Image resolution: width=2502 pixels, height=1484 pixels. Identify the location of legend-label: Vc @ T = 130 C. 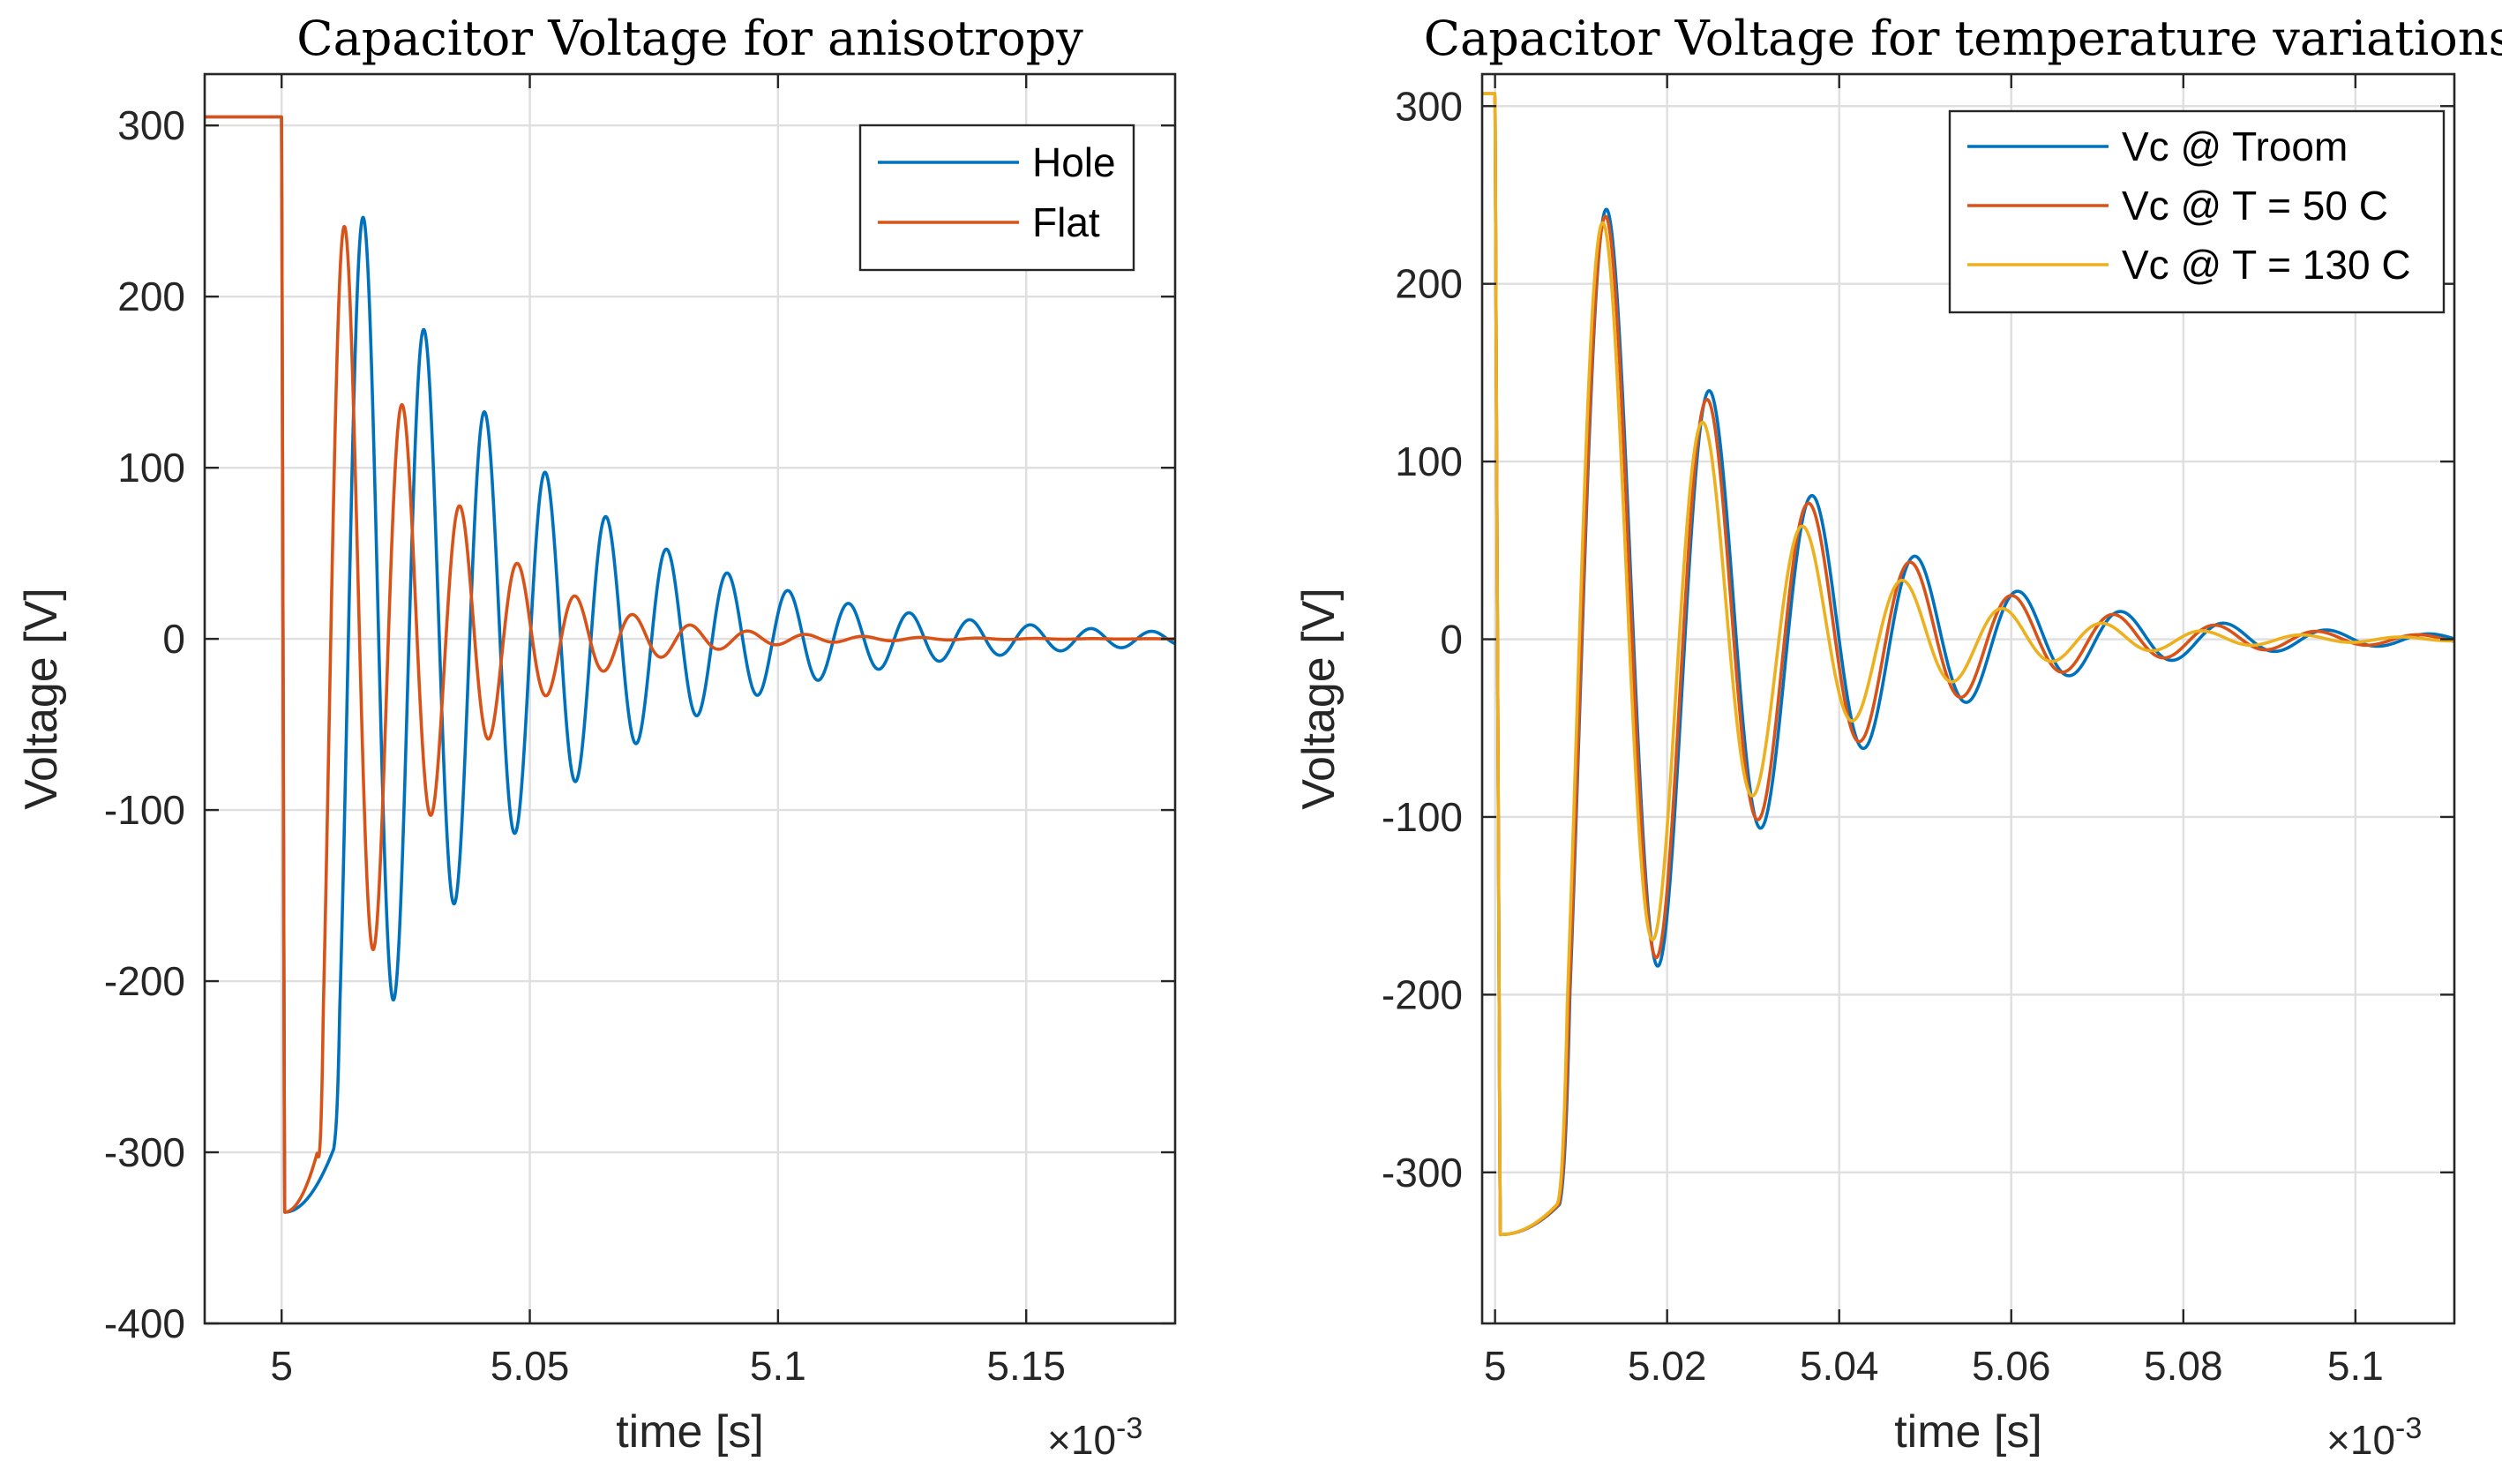
(2266, 265).